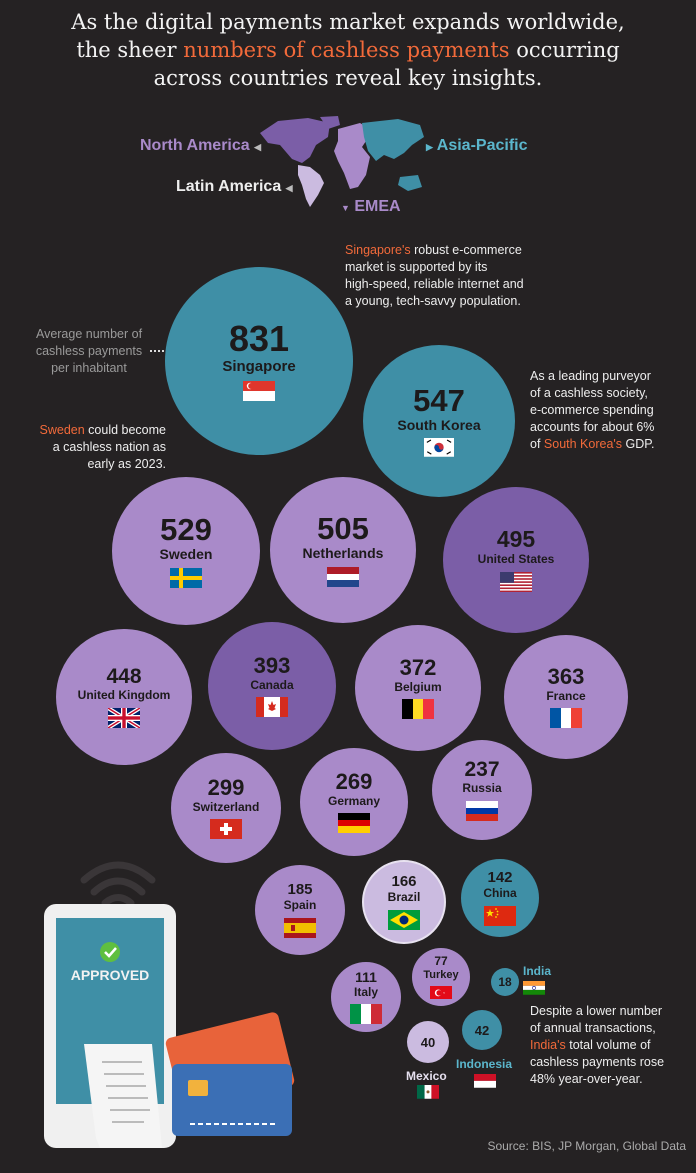  What do you see at coordinates (300, 910) in the screenshot?
I see `bubble-spain: 185 Spain` at bounding box center [300, 910].